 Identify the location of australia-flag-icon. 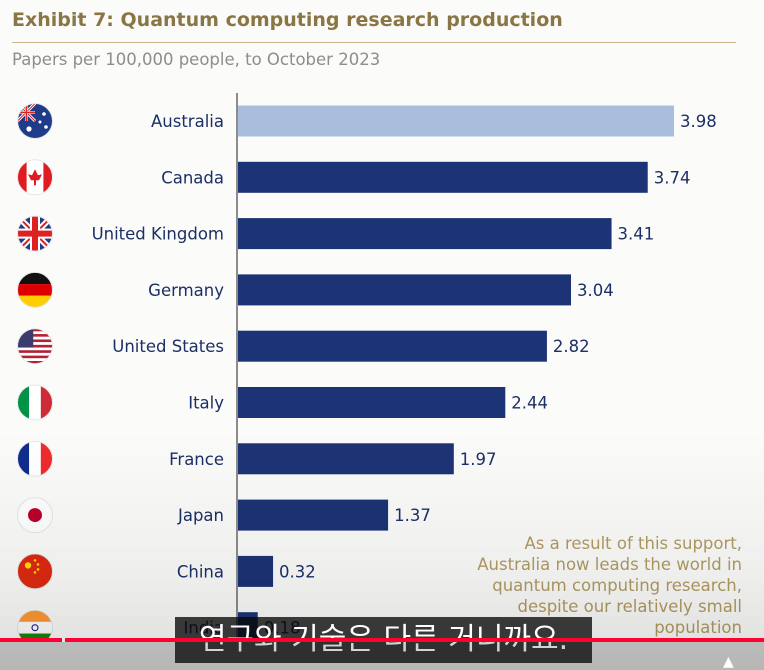
(35, 121).